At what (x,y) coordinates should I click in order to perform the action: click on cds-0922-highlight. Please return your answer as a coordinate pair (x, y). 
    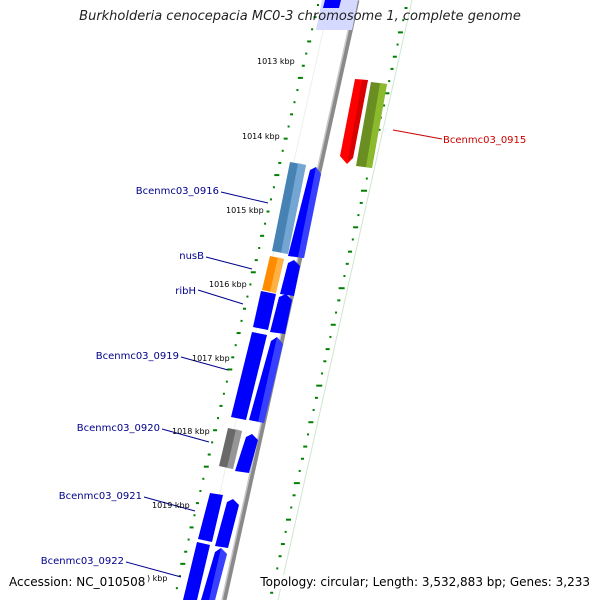
    Looking at the image, I should click on (218, 574).